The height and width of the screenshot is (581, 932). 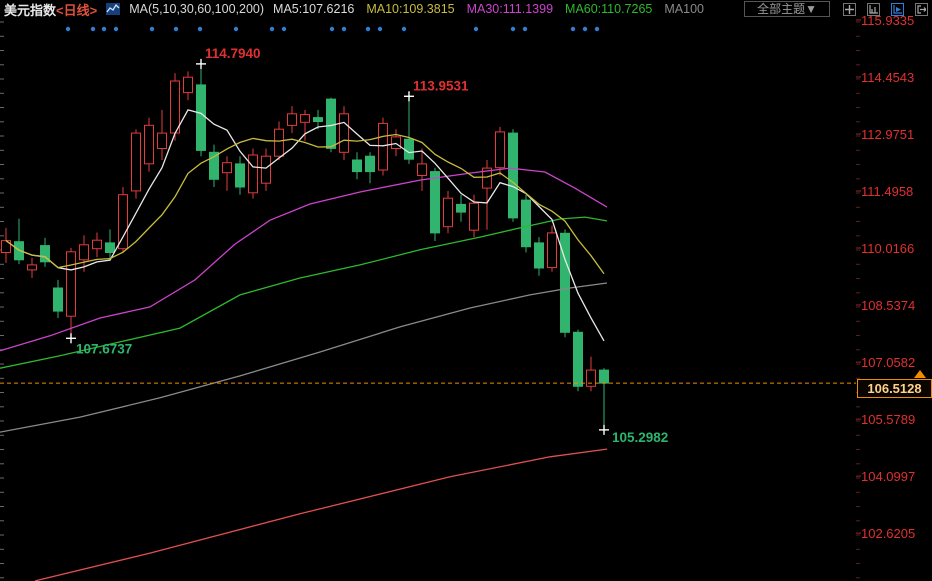 I want to click on ma-legend-item: MA10:109.3815, so click(x=410, y=9).